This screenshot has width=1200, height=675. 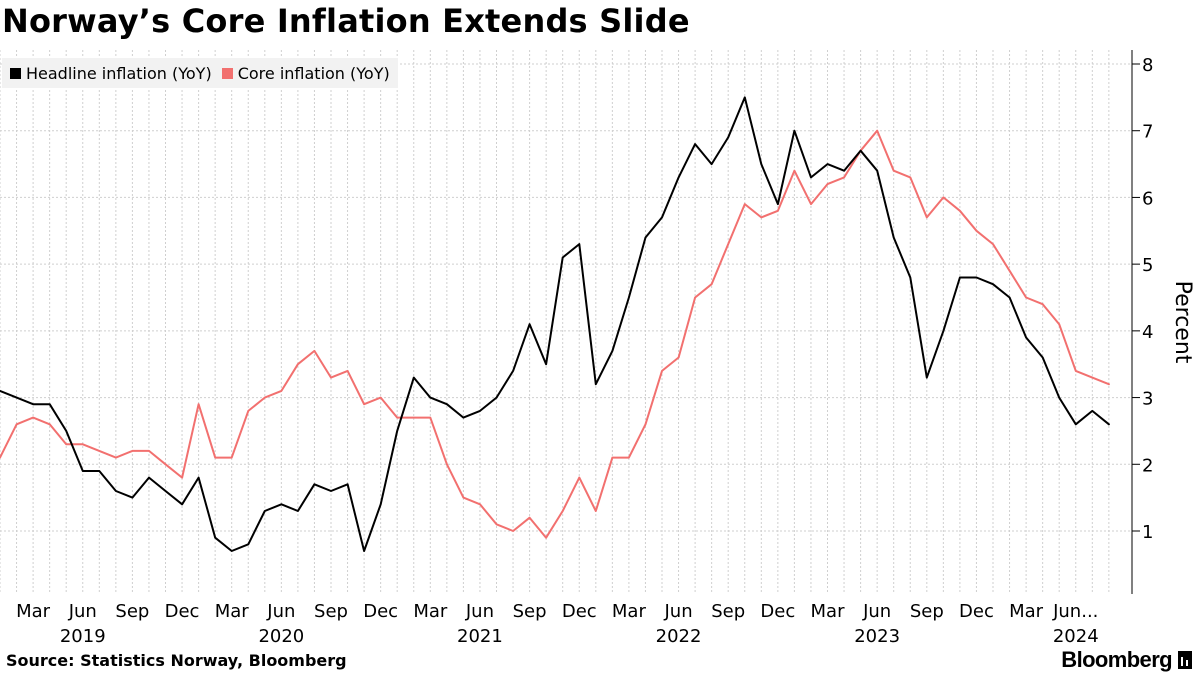 What do you see at coordinates (1135, 322) in the screenshot?
I see `axes` at bounding box center [1135, 322].